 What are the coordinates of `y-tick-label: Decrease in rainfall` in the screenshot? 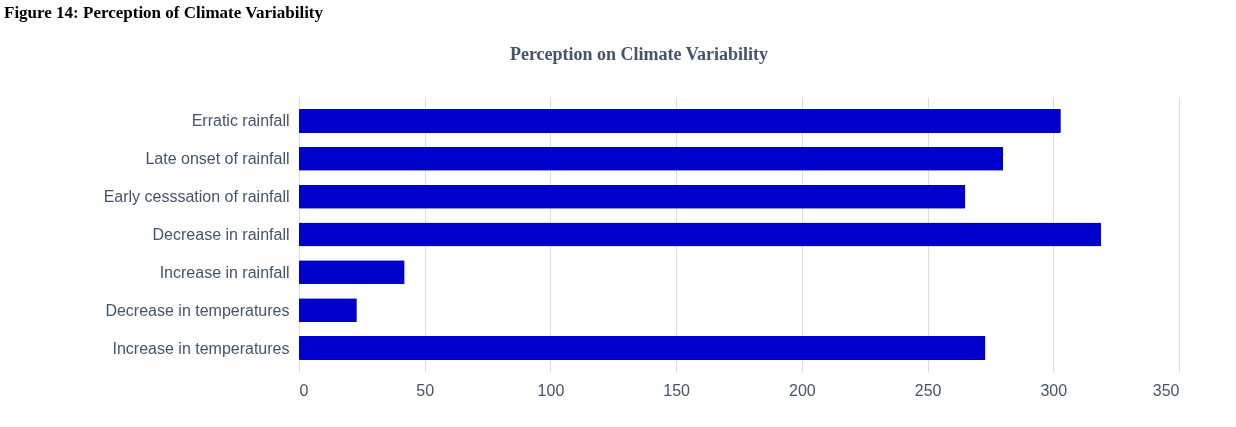 It's located at (221, 234).